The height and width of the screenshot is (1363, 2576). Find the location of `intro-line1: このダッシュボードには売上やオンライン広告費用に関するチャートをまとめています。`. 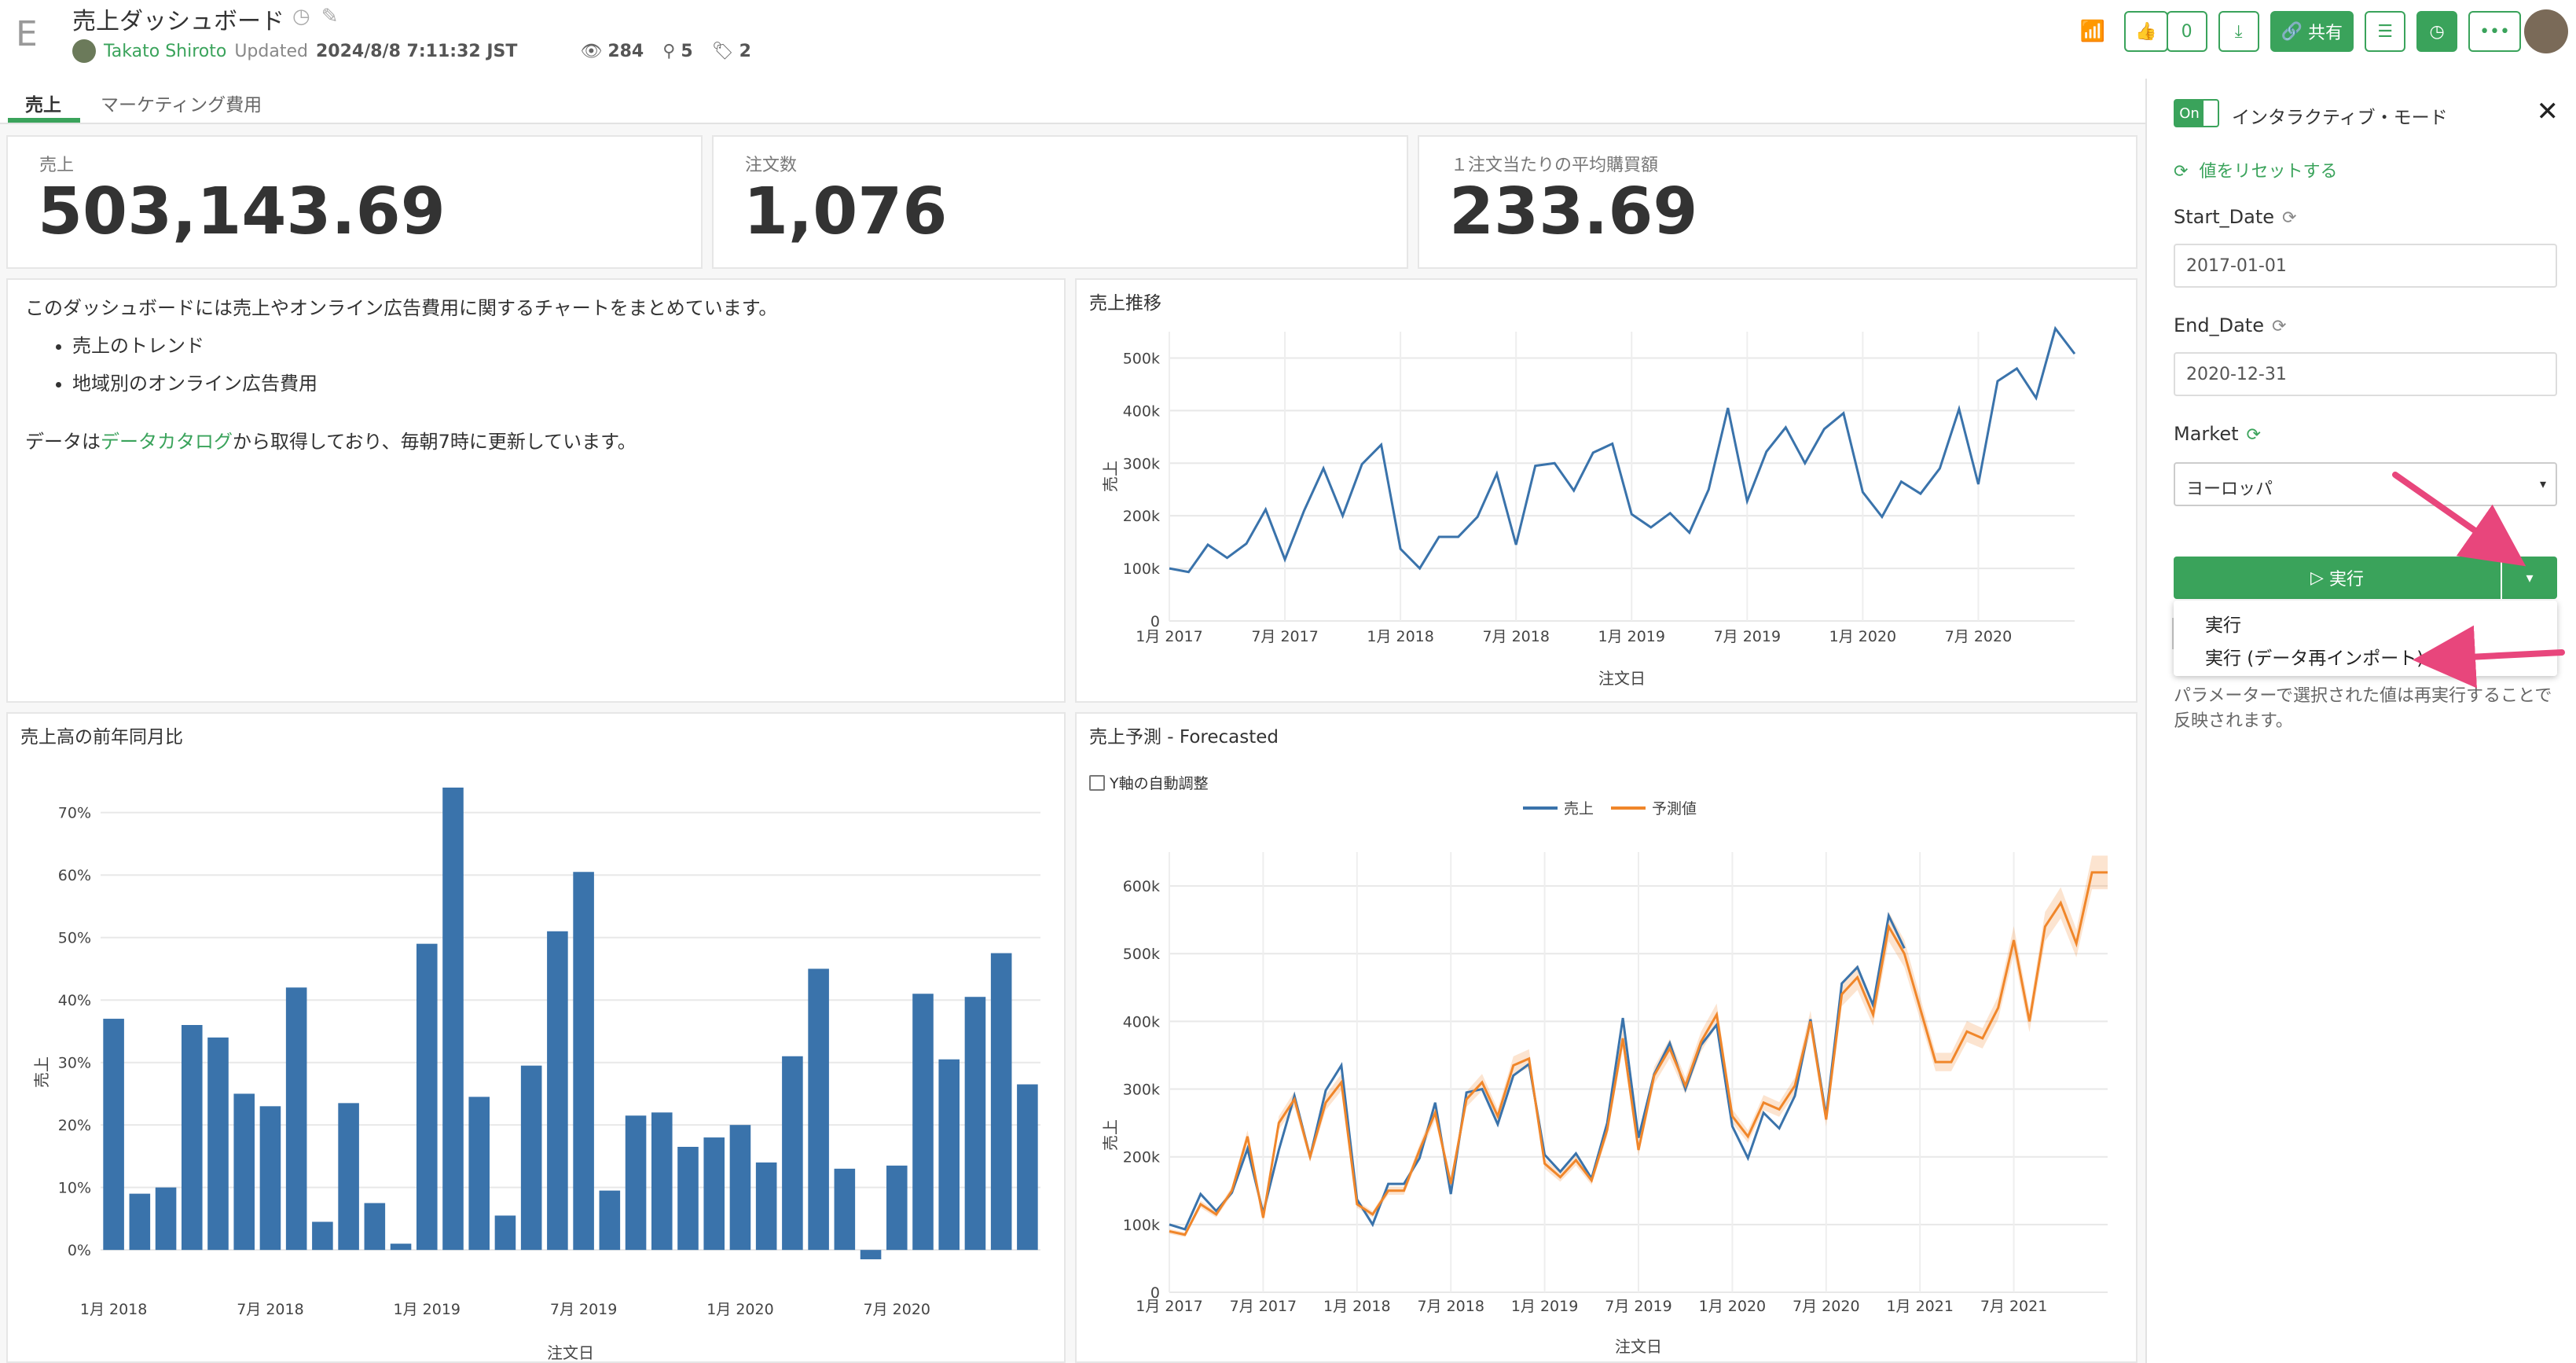

intro-line1: このダッシュボードには売上やオンライン広告費用に関するチャートをまとめています。 is located at coordinates (401, 308).